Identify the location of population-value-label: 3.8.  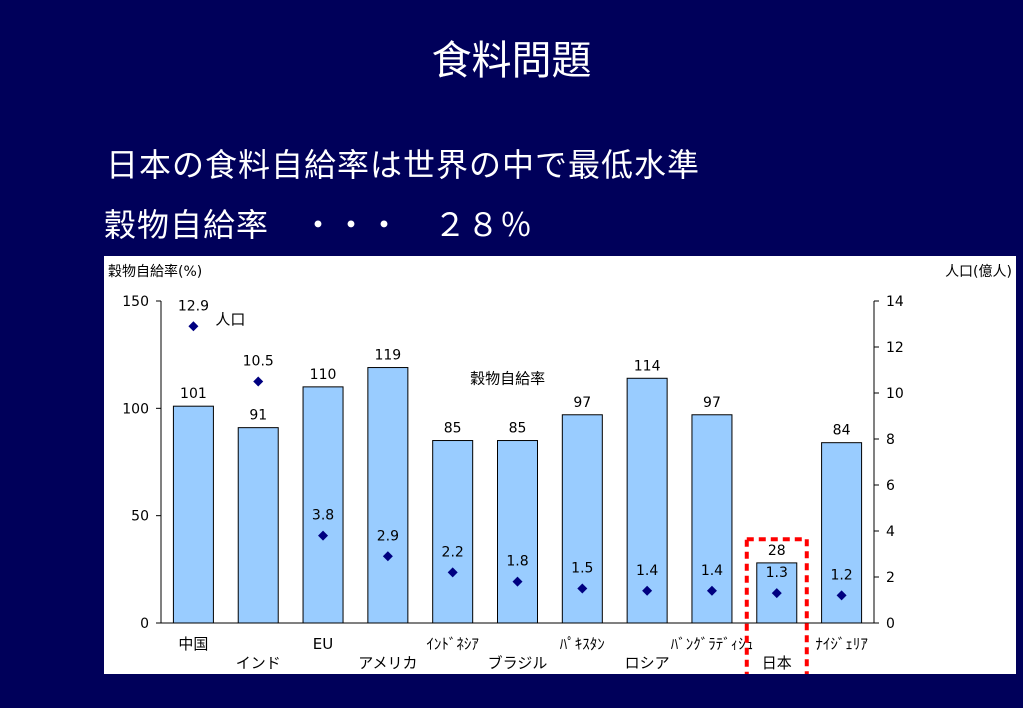
(323, 516).